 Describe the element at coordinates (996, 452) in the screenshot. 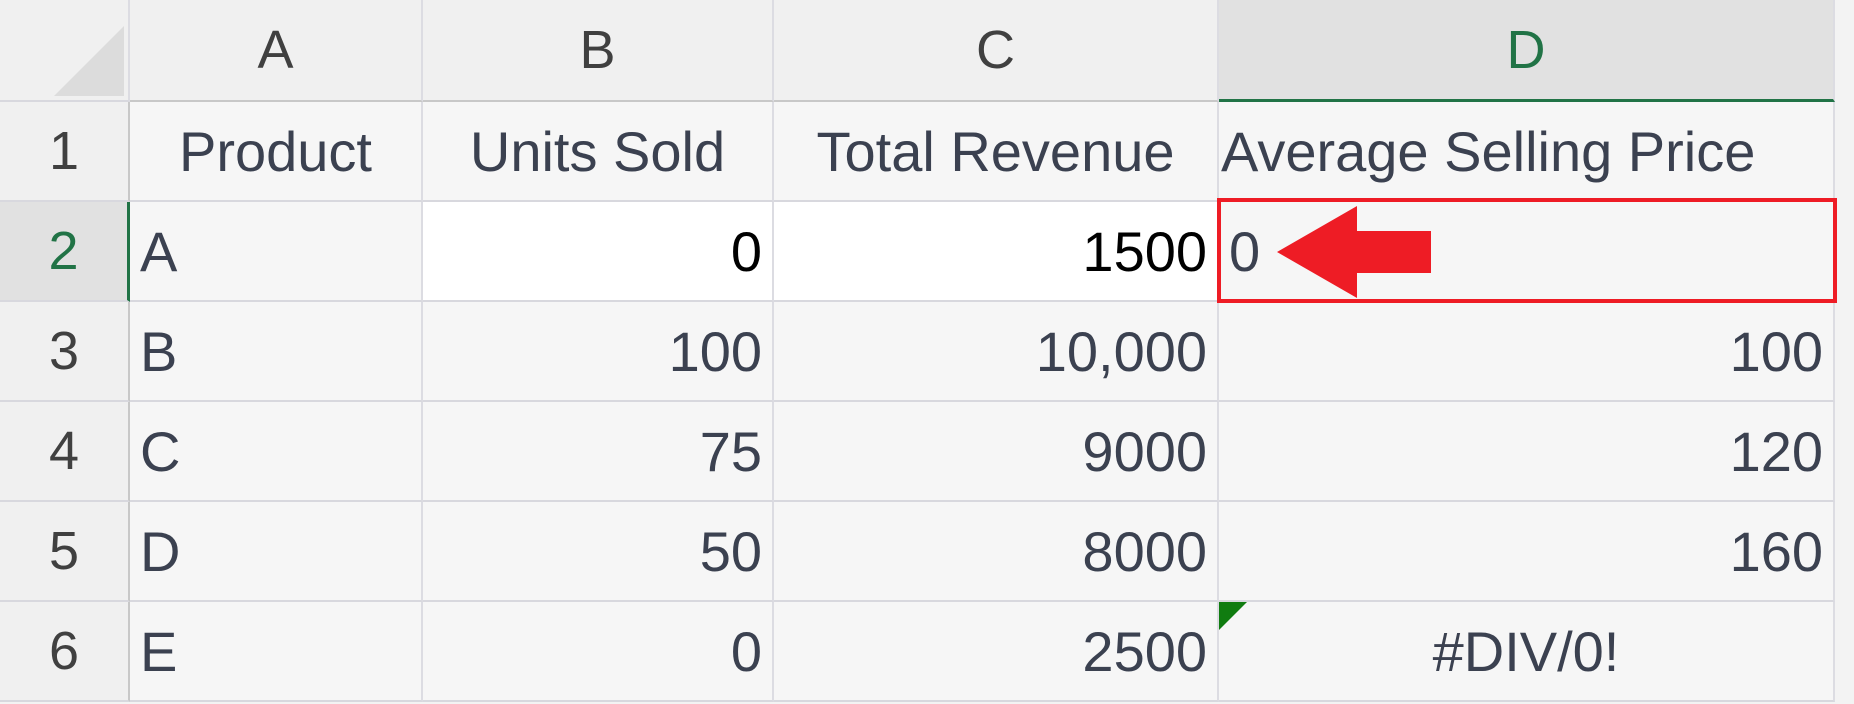

I see `cell-c4: 9000` at that location.